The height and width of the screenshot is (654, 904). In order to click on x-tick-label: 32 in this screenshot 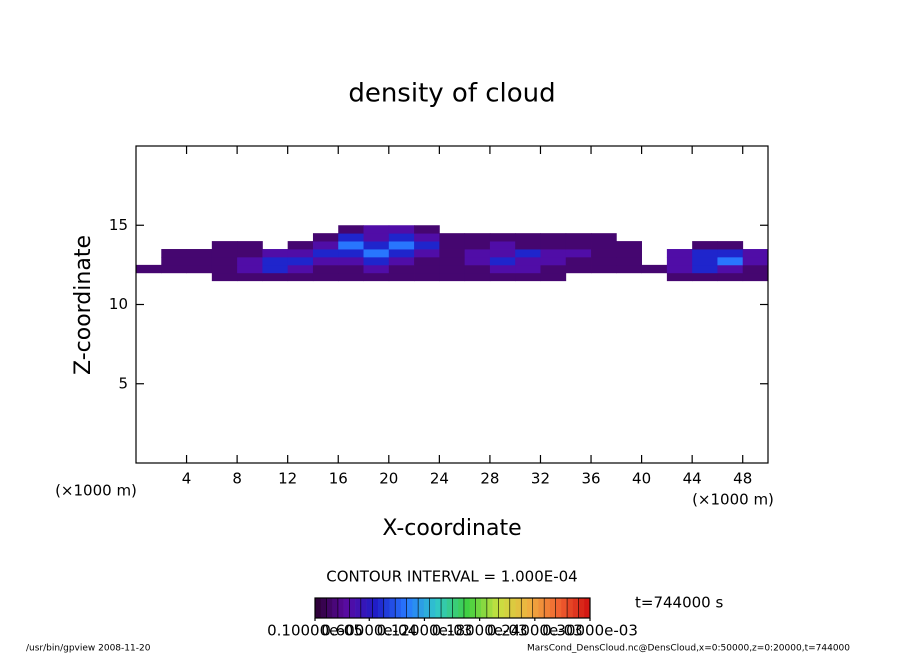, I will do `click(540, 479)`.